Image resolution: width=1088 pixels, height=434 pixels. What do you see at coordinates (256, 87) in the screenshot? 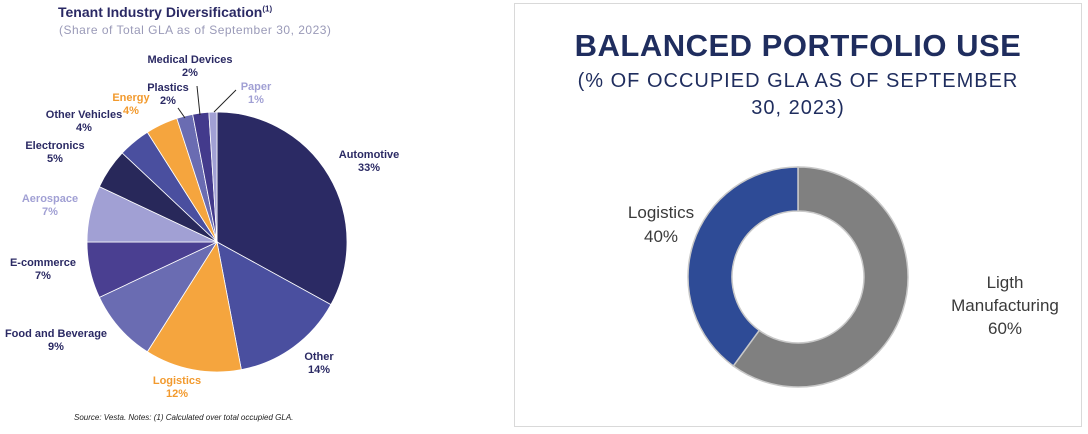
I see `pie-label-paper: Paper` at bounding box center [256, 87].